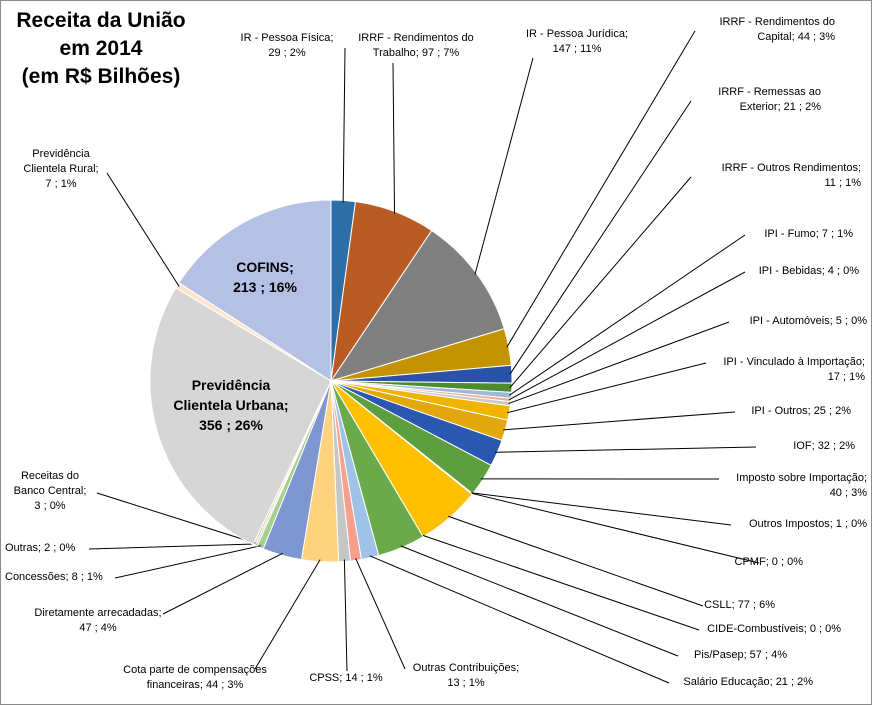 Image resolution: width=872 pixels, height=705 pixels. Describe the element at coordinates (577, 49) in the screenshot. I see `data-label-2-line-1: 147 ; 11%` at that location.